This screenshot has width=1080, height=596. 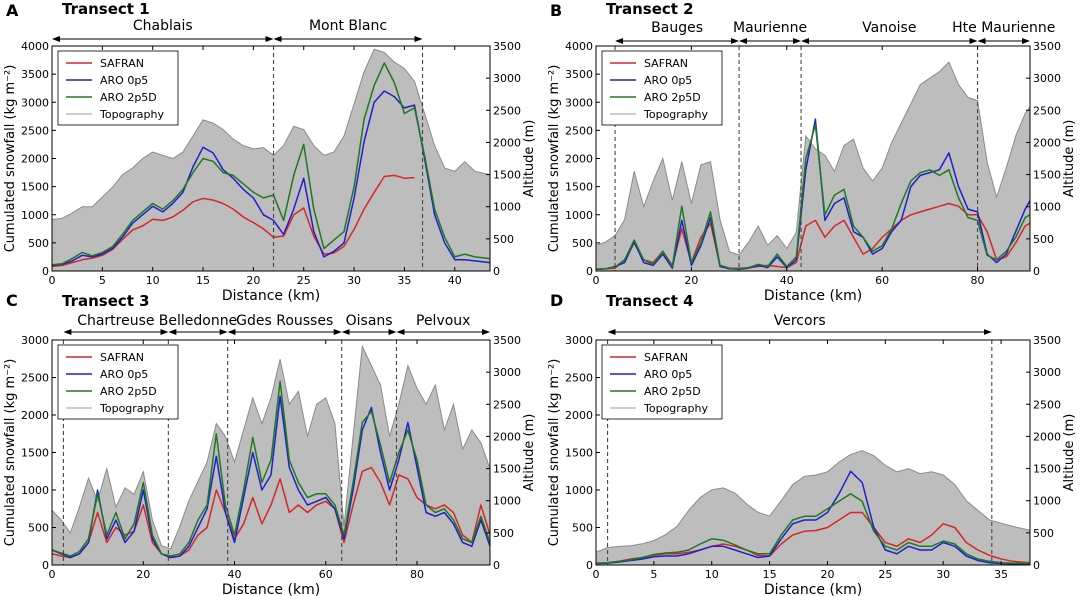 I want to click on x-tick-label-a-25: 25, so click(x=304, y=280).